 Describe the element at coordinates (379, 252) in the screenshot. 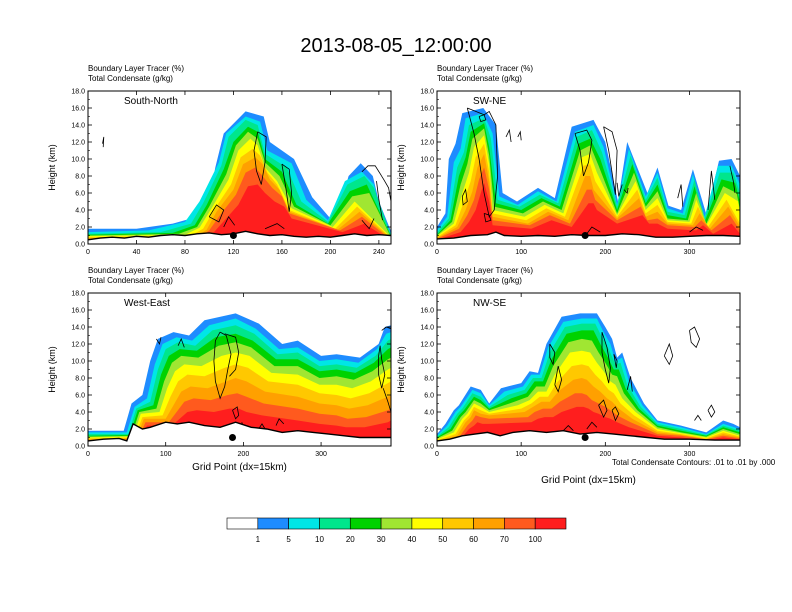

I see `x-tick-label: 240` at that location.